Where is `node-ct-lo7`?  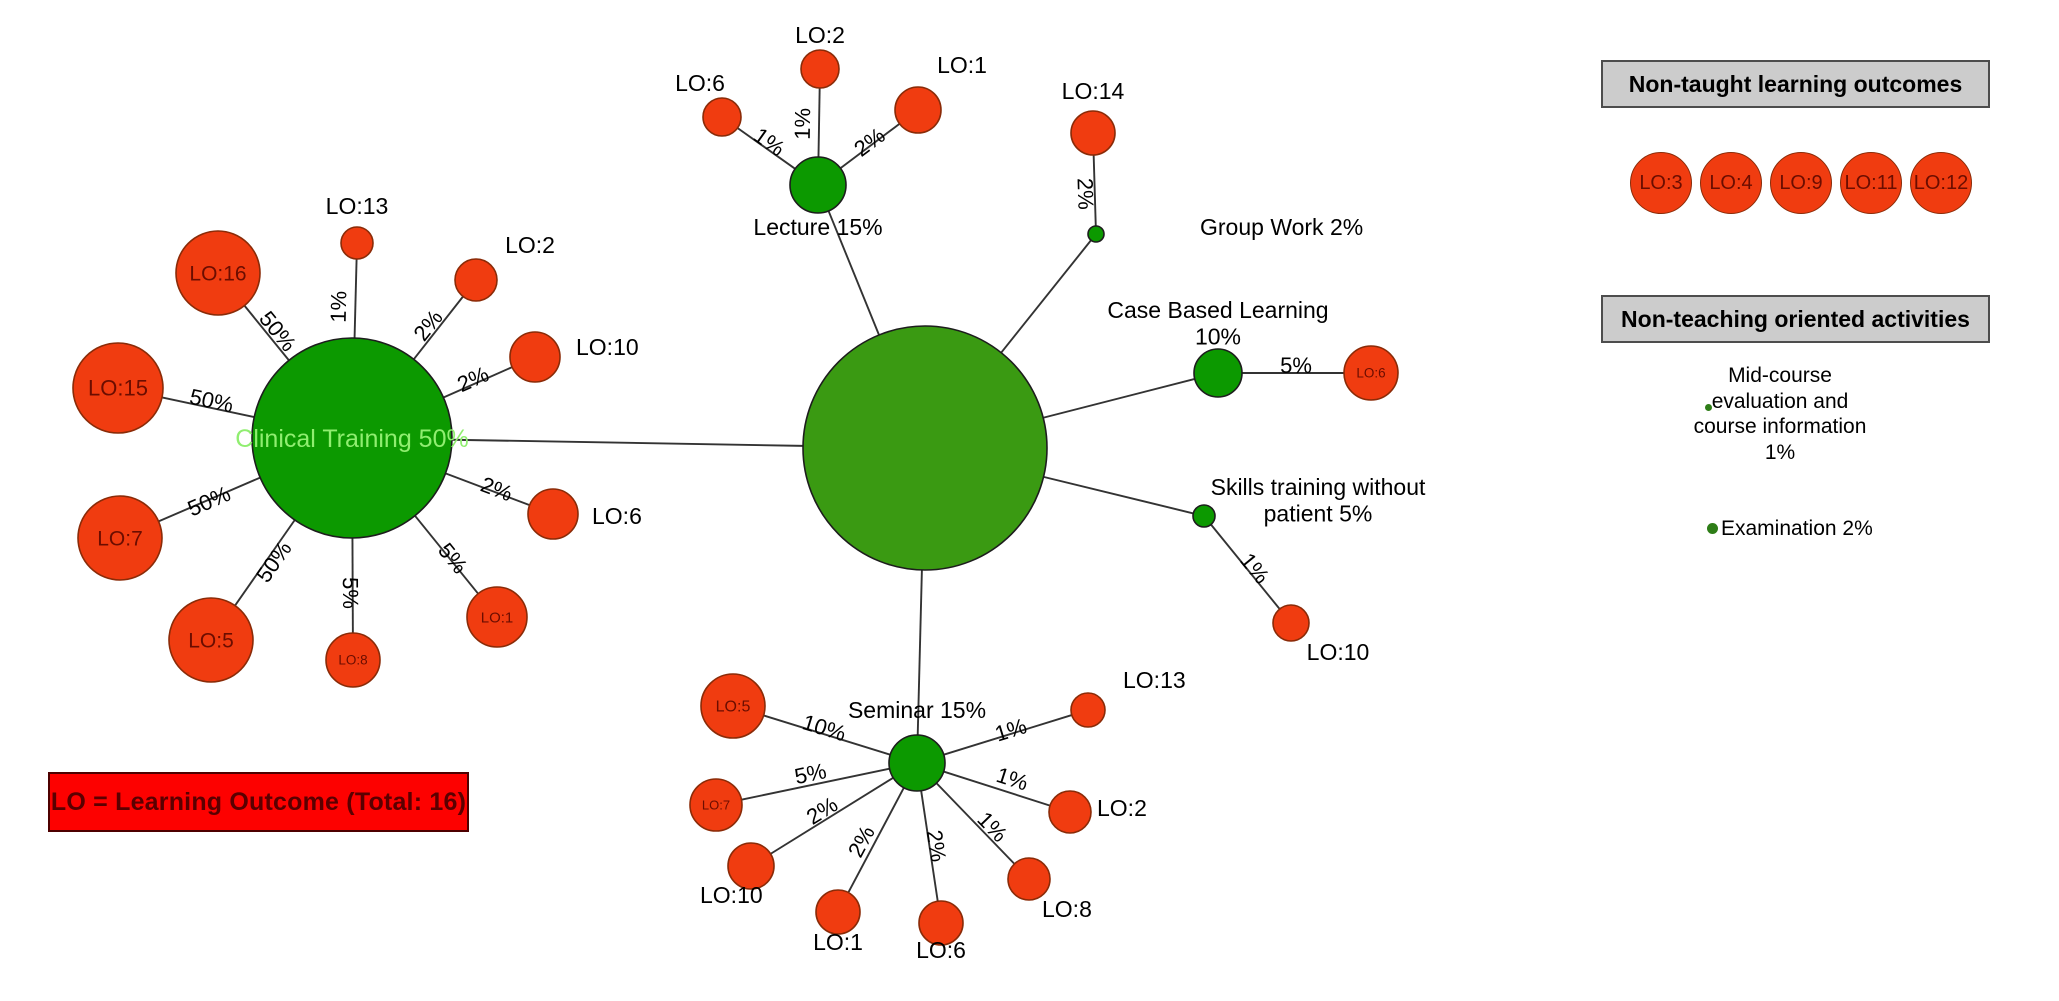 node-ct-lo7 is located at coordinates (120, 538).